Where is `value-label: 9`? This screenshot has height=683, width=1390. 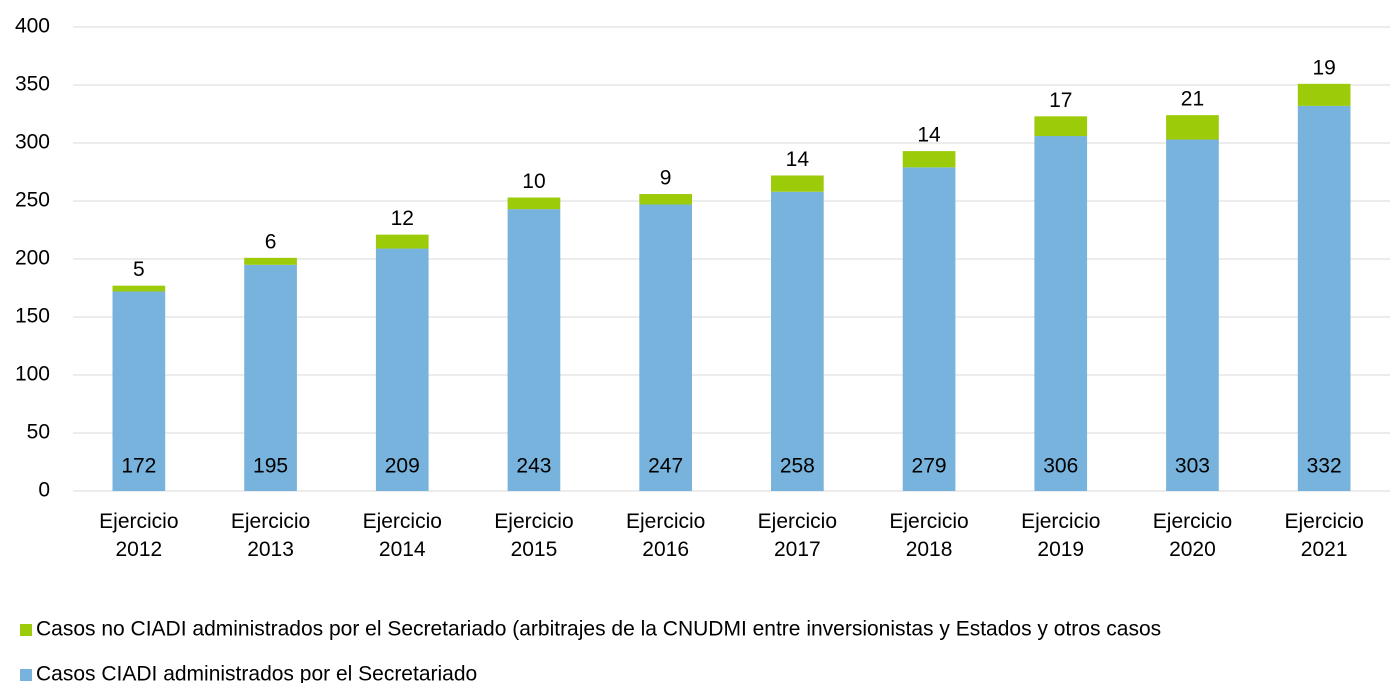 value-label: 9 is located at coordinates (666, 178).